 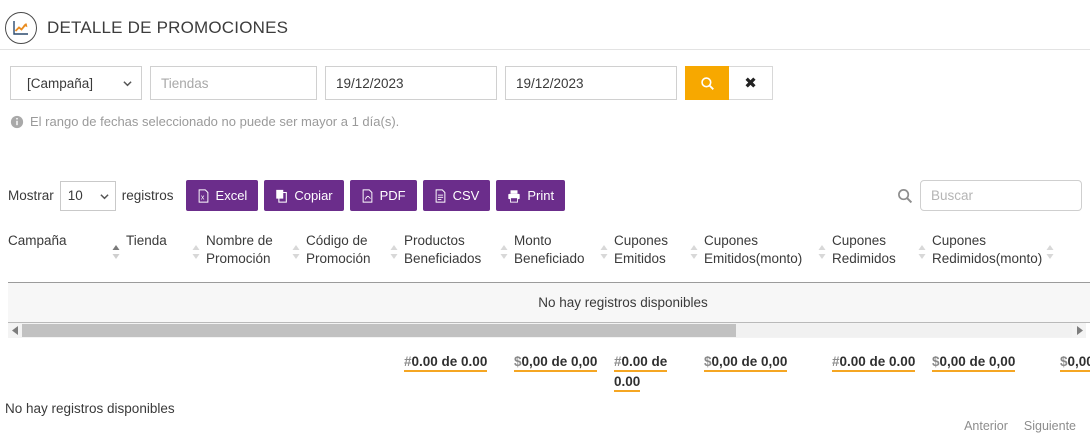 What do you see at coordinates (514, 196) in the screenshot?
I see `printer-icon` at bounding box center [514, 196].